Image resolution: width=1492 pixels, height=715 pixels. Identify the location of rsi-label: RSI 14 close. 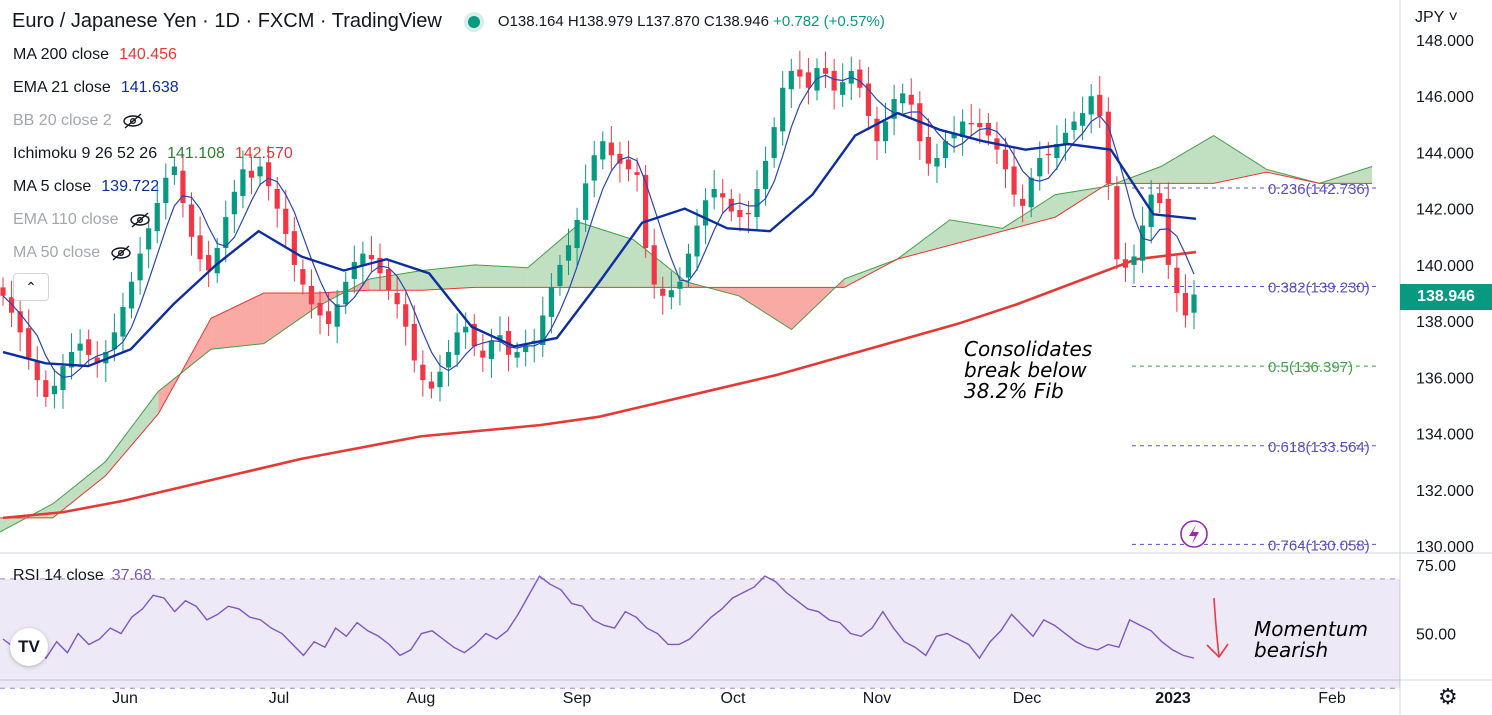
(58, 575).